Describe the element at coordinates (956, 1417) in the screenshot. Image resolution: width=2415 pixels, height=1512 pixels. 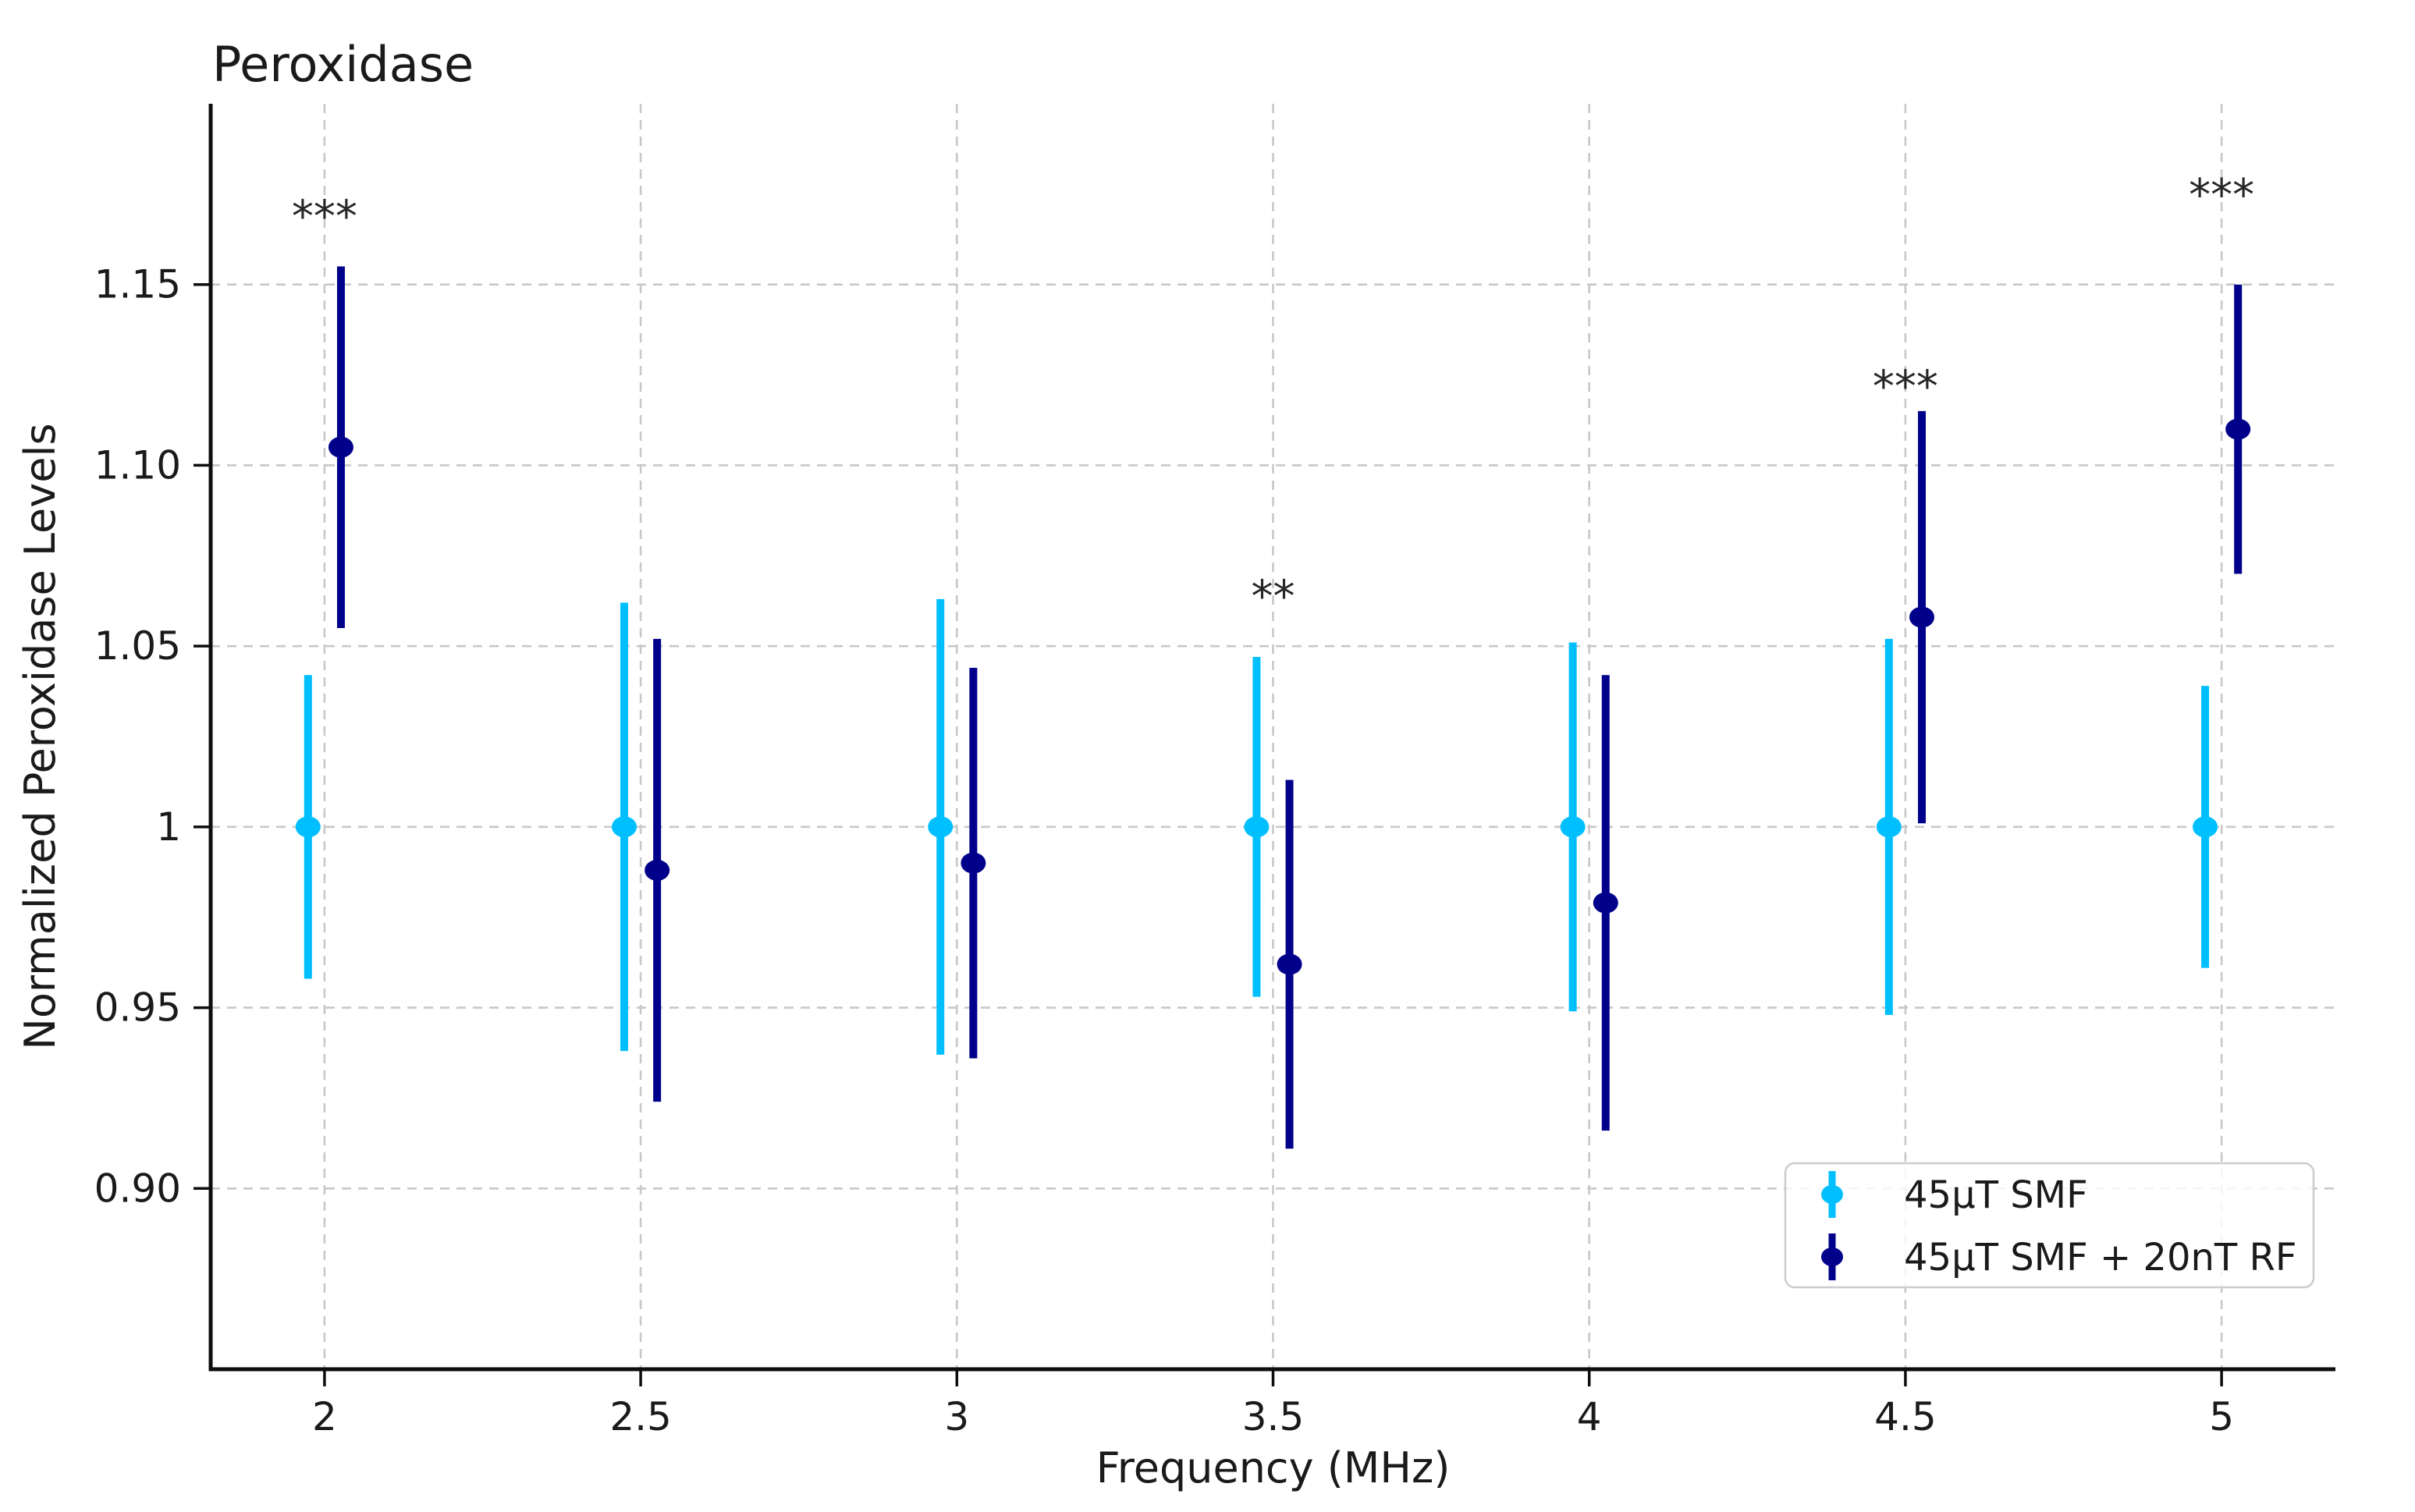
I see `xtick-label-3: 3` at that location.